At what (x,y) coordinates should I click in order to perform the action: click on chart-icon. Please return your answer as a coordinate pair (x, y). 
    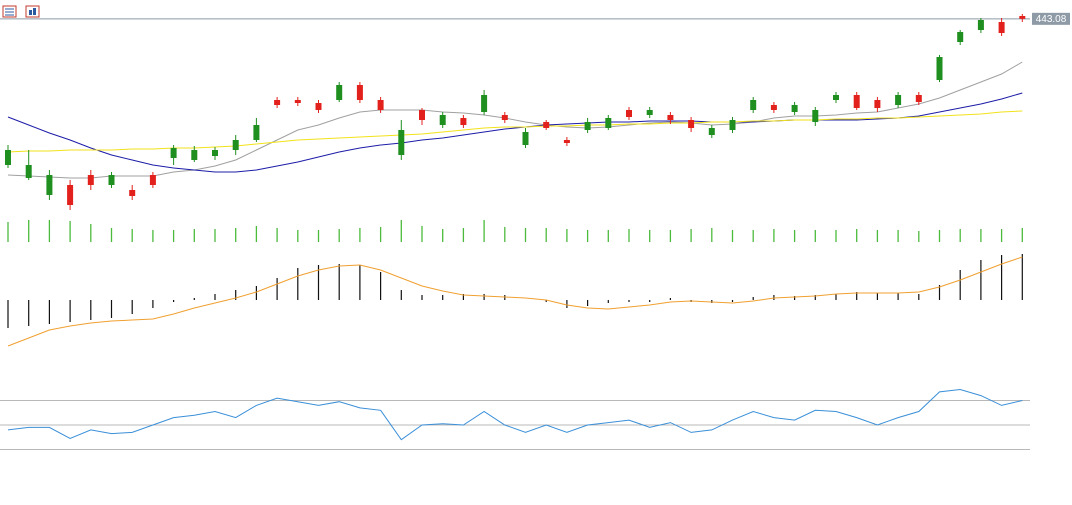
    Looking at the image, I should click on (32, 11).